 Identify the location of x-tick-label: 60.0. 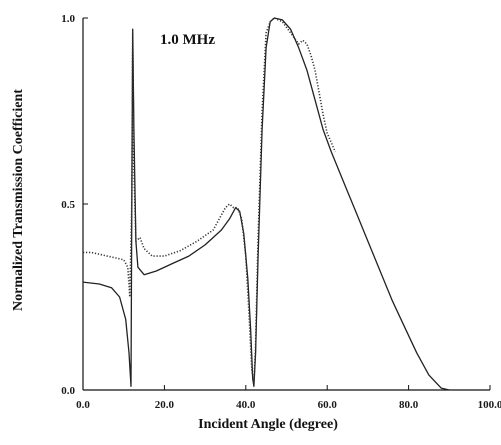
(328, 405).